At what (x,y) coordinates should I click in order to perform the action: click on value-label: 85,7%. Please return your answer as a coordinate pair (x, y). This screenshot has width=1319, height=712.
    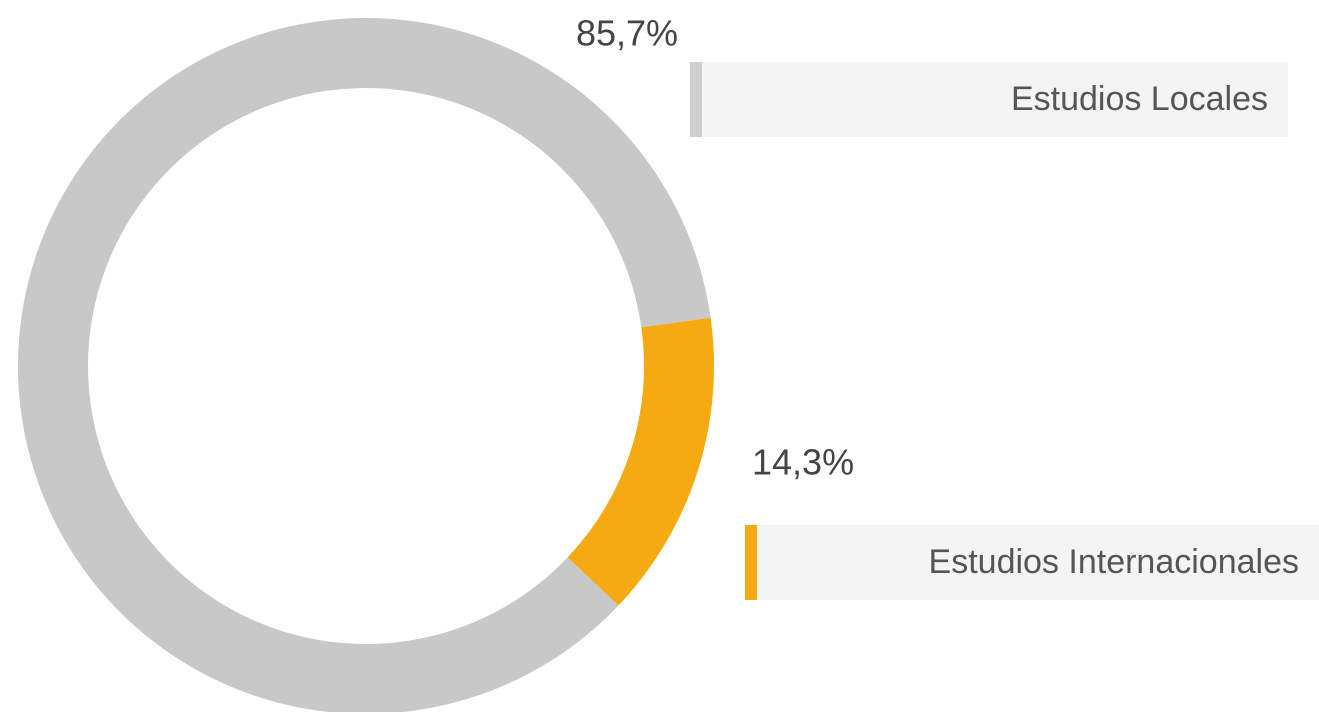
    Looking at the image, I should click on (627, 33).